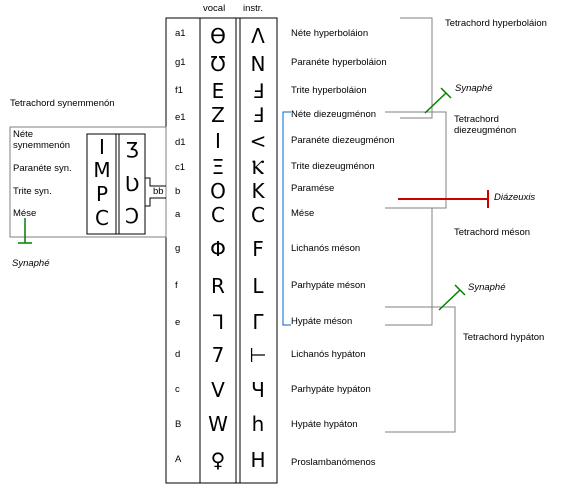  Describe the element at coordinates (218, 191) in the screenshot. I see `vocal-glyph: Ο` at that location.